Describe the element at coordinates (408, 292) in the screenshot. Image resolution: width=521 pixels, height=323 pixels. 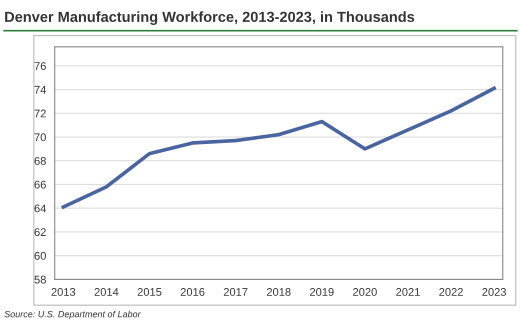
I see `x-tick-label: 2021` at that location.